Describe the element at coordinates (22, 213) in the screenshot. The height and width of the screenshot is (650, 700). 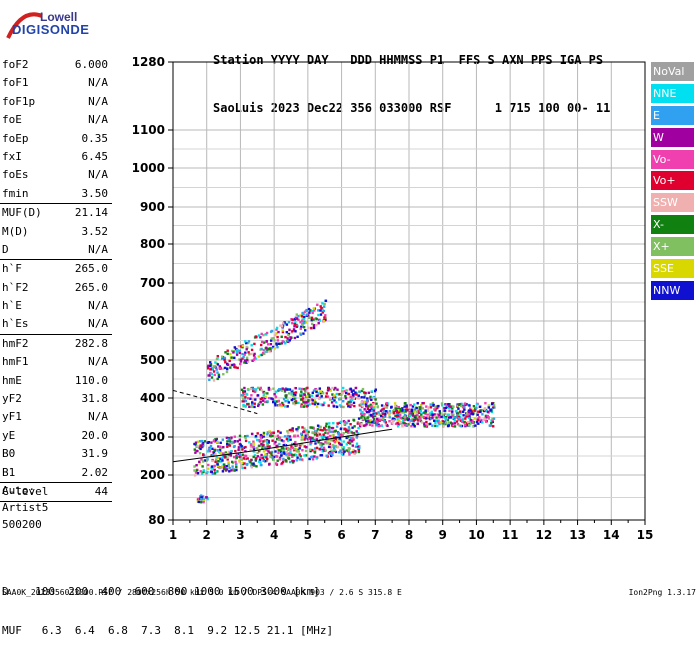
I see `param-name: MUF(D)` at that location.